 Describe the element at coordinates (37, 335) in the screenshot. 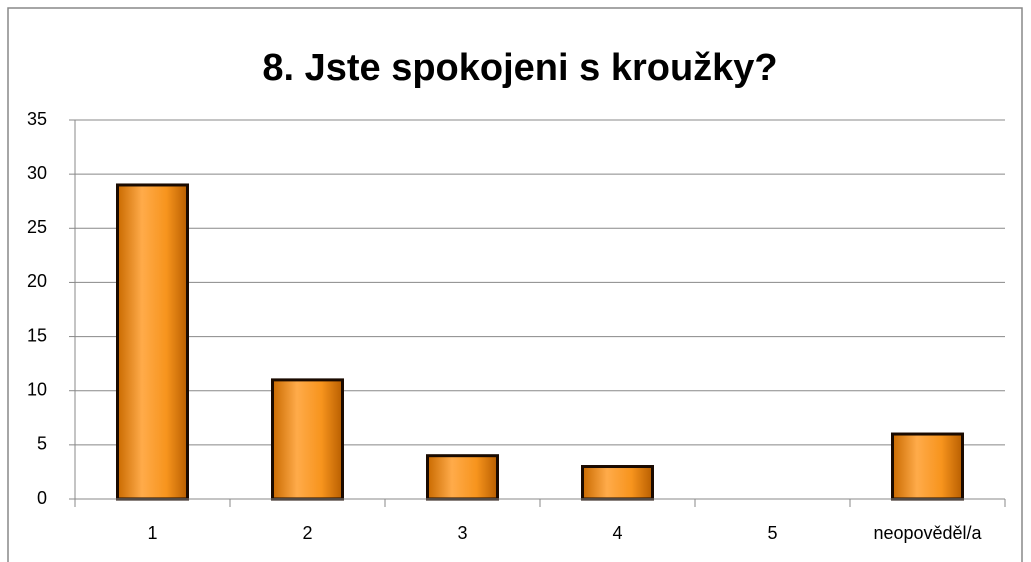

I see `y-tick-label: 15` at that location.